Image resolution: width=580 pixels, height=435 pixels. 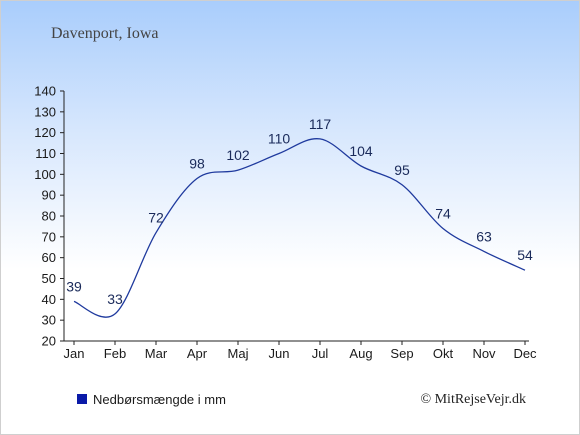 I want to click on data-label: 72, so click(x=156, y=218).